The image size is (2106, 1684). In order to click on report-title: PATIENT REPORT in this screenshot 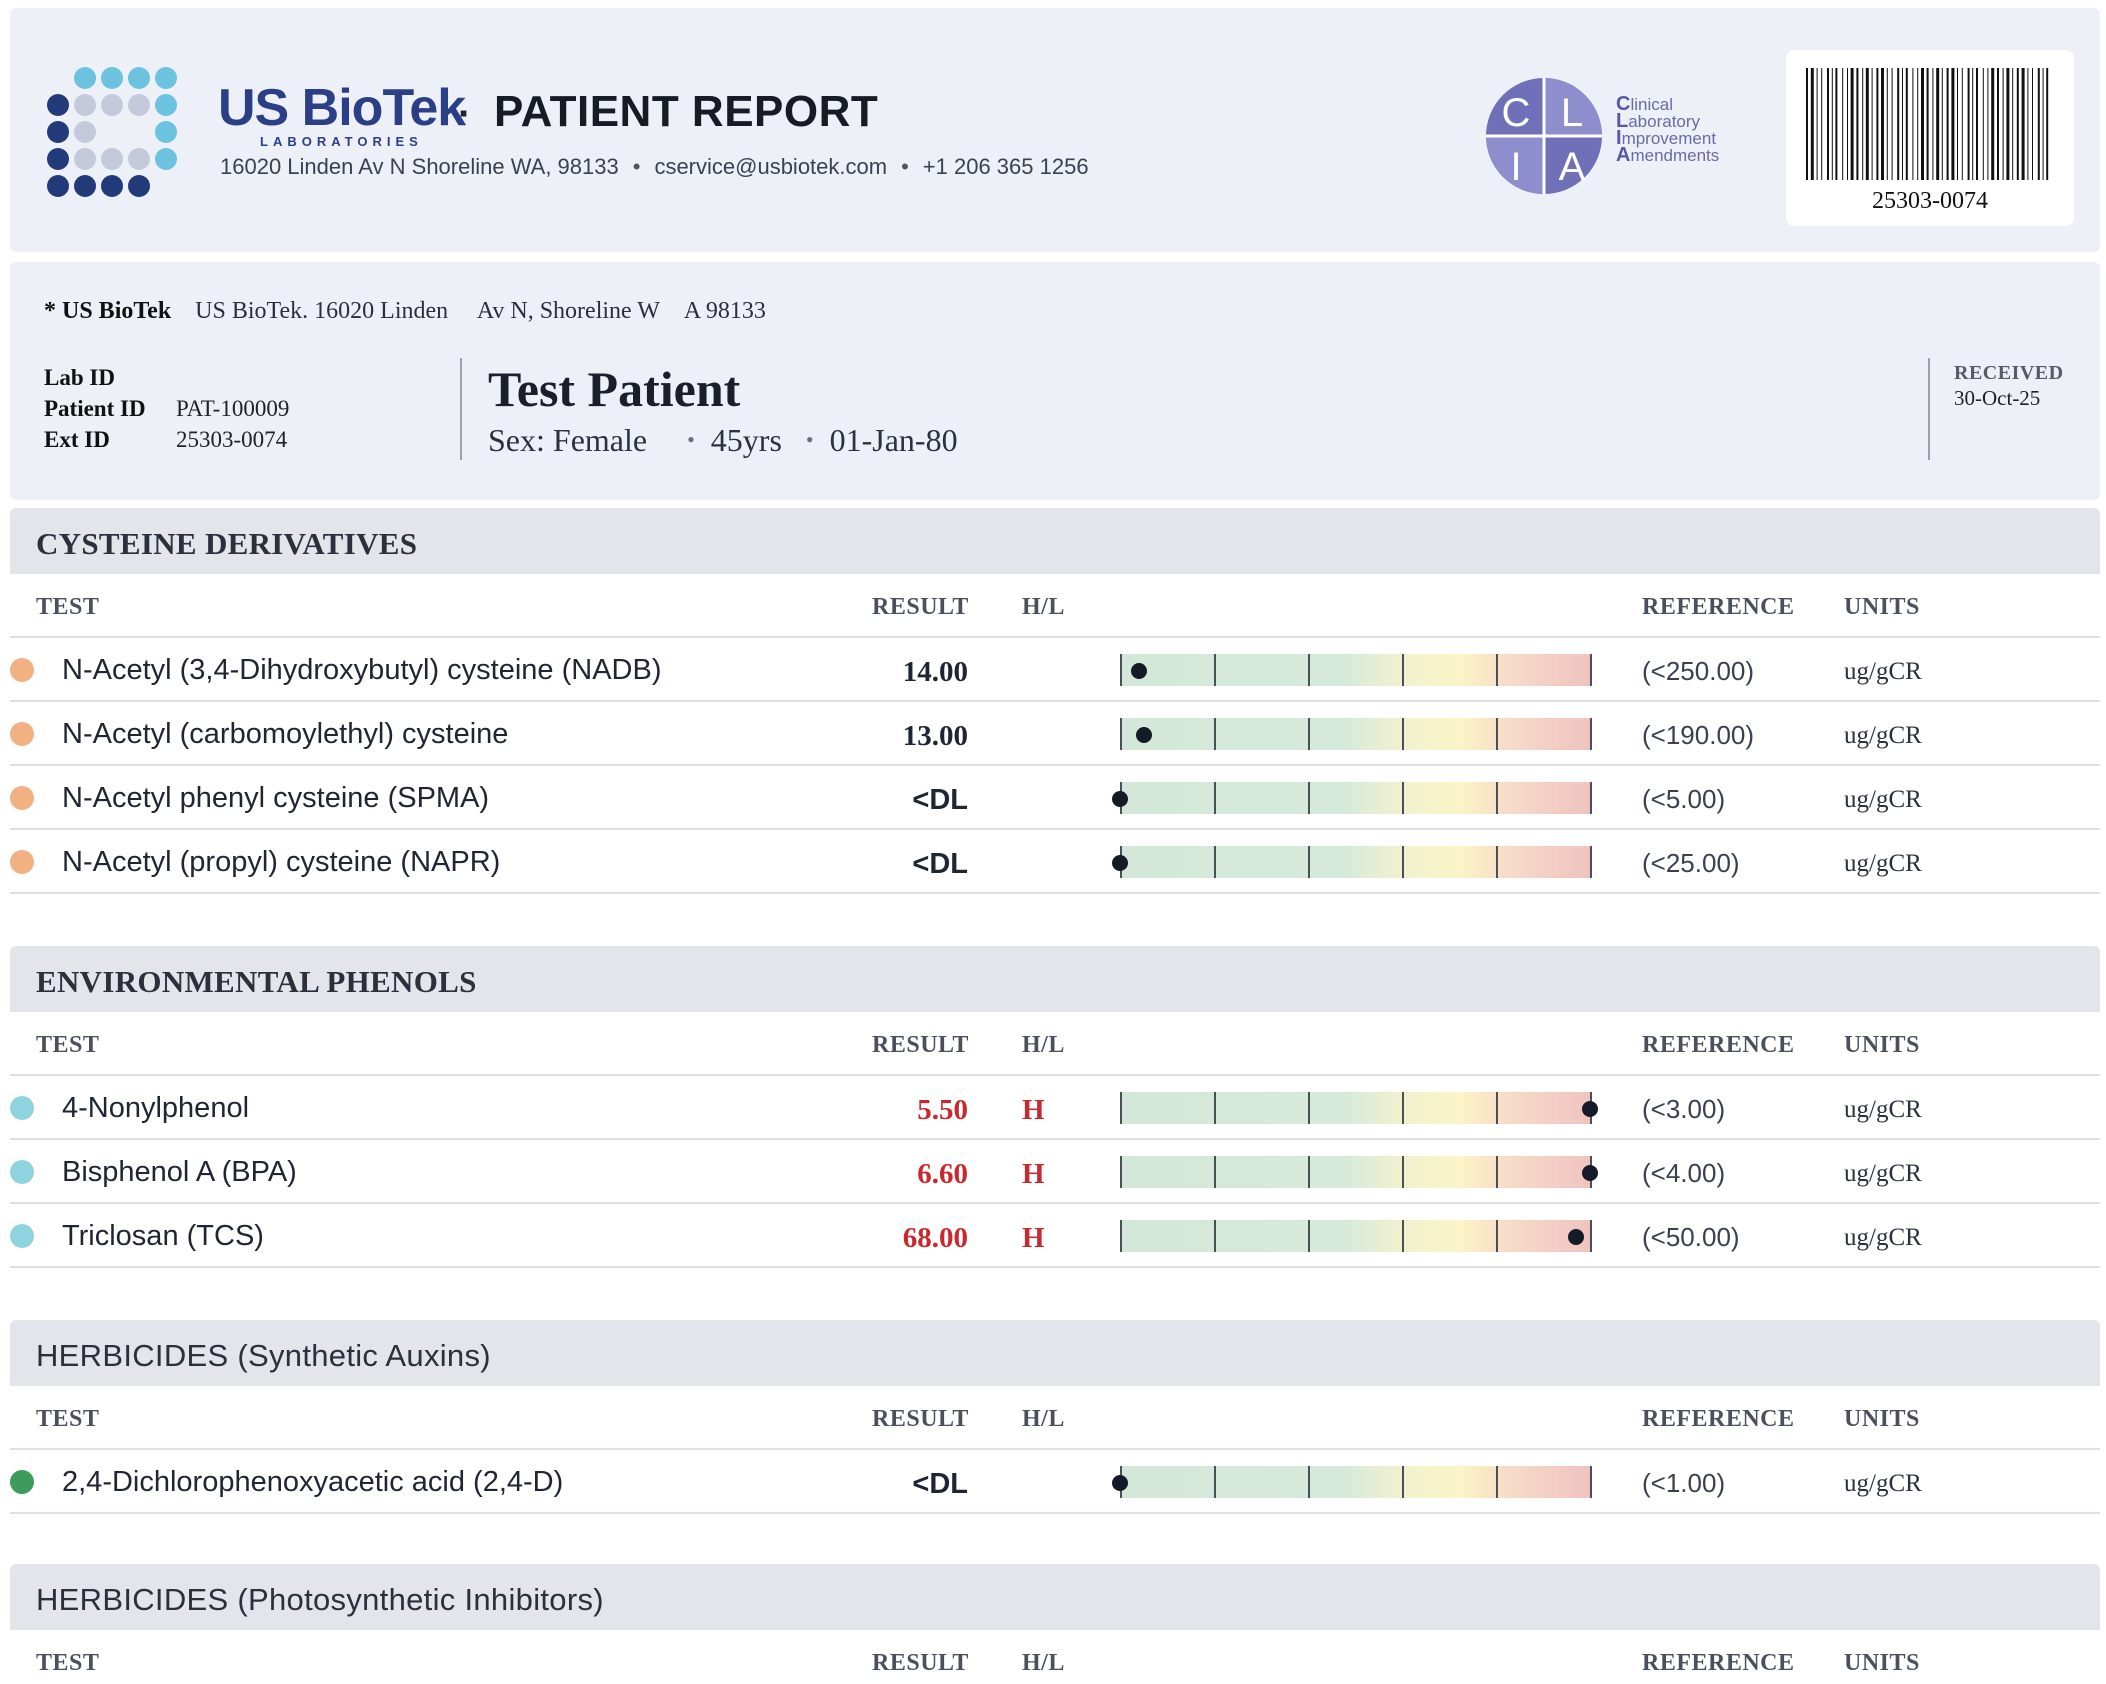, I will do `click(686, 111)`.